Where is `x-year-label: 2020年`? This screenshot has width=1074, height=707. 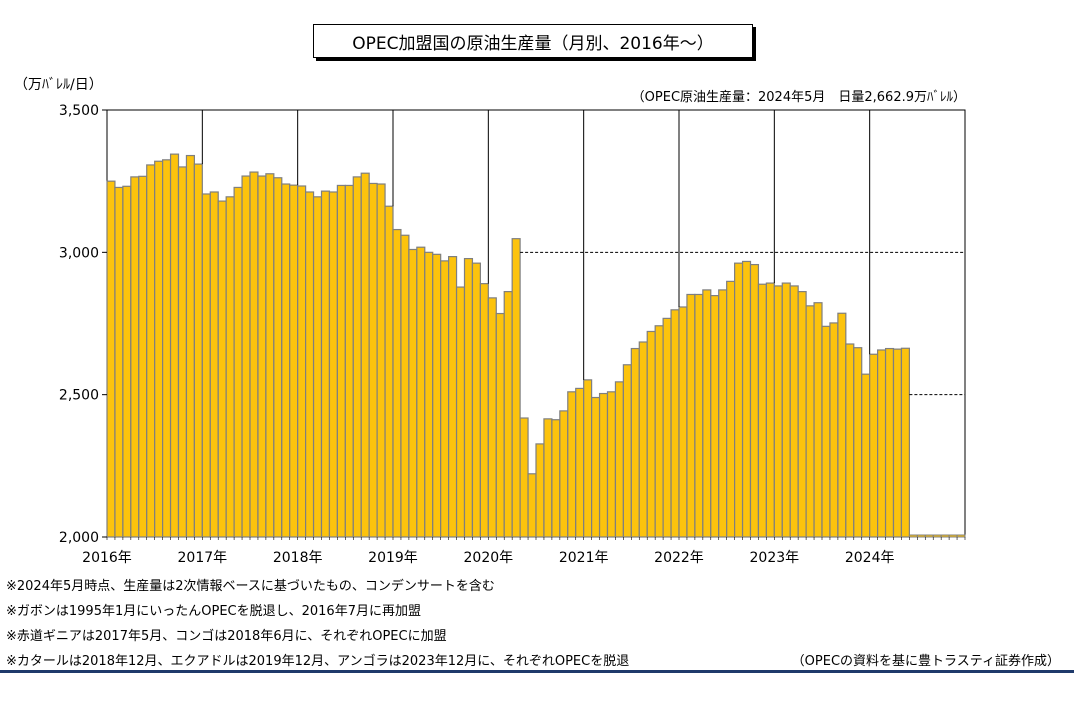 x-year-label: 2020年 is located at coordinates (489, 558).